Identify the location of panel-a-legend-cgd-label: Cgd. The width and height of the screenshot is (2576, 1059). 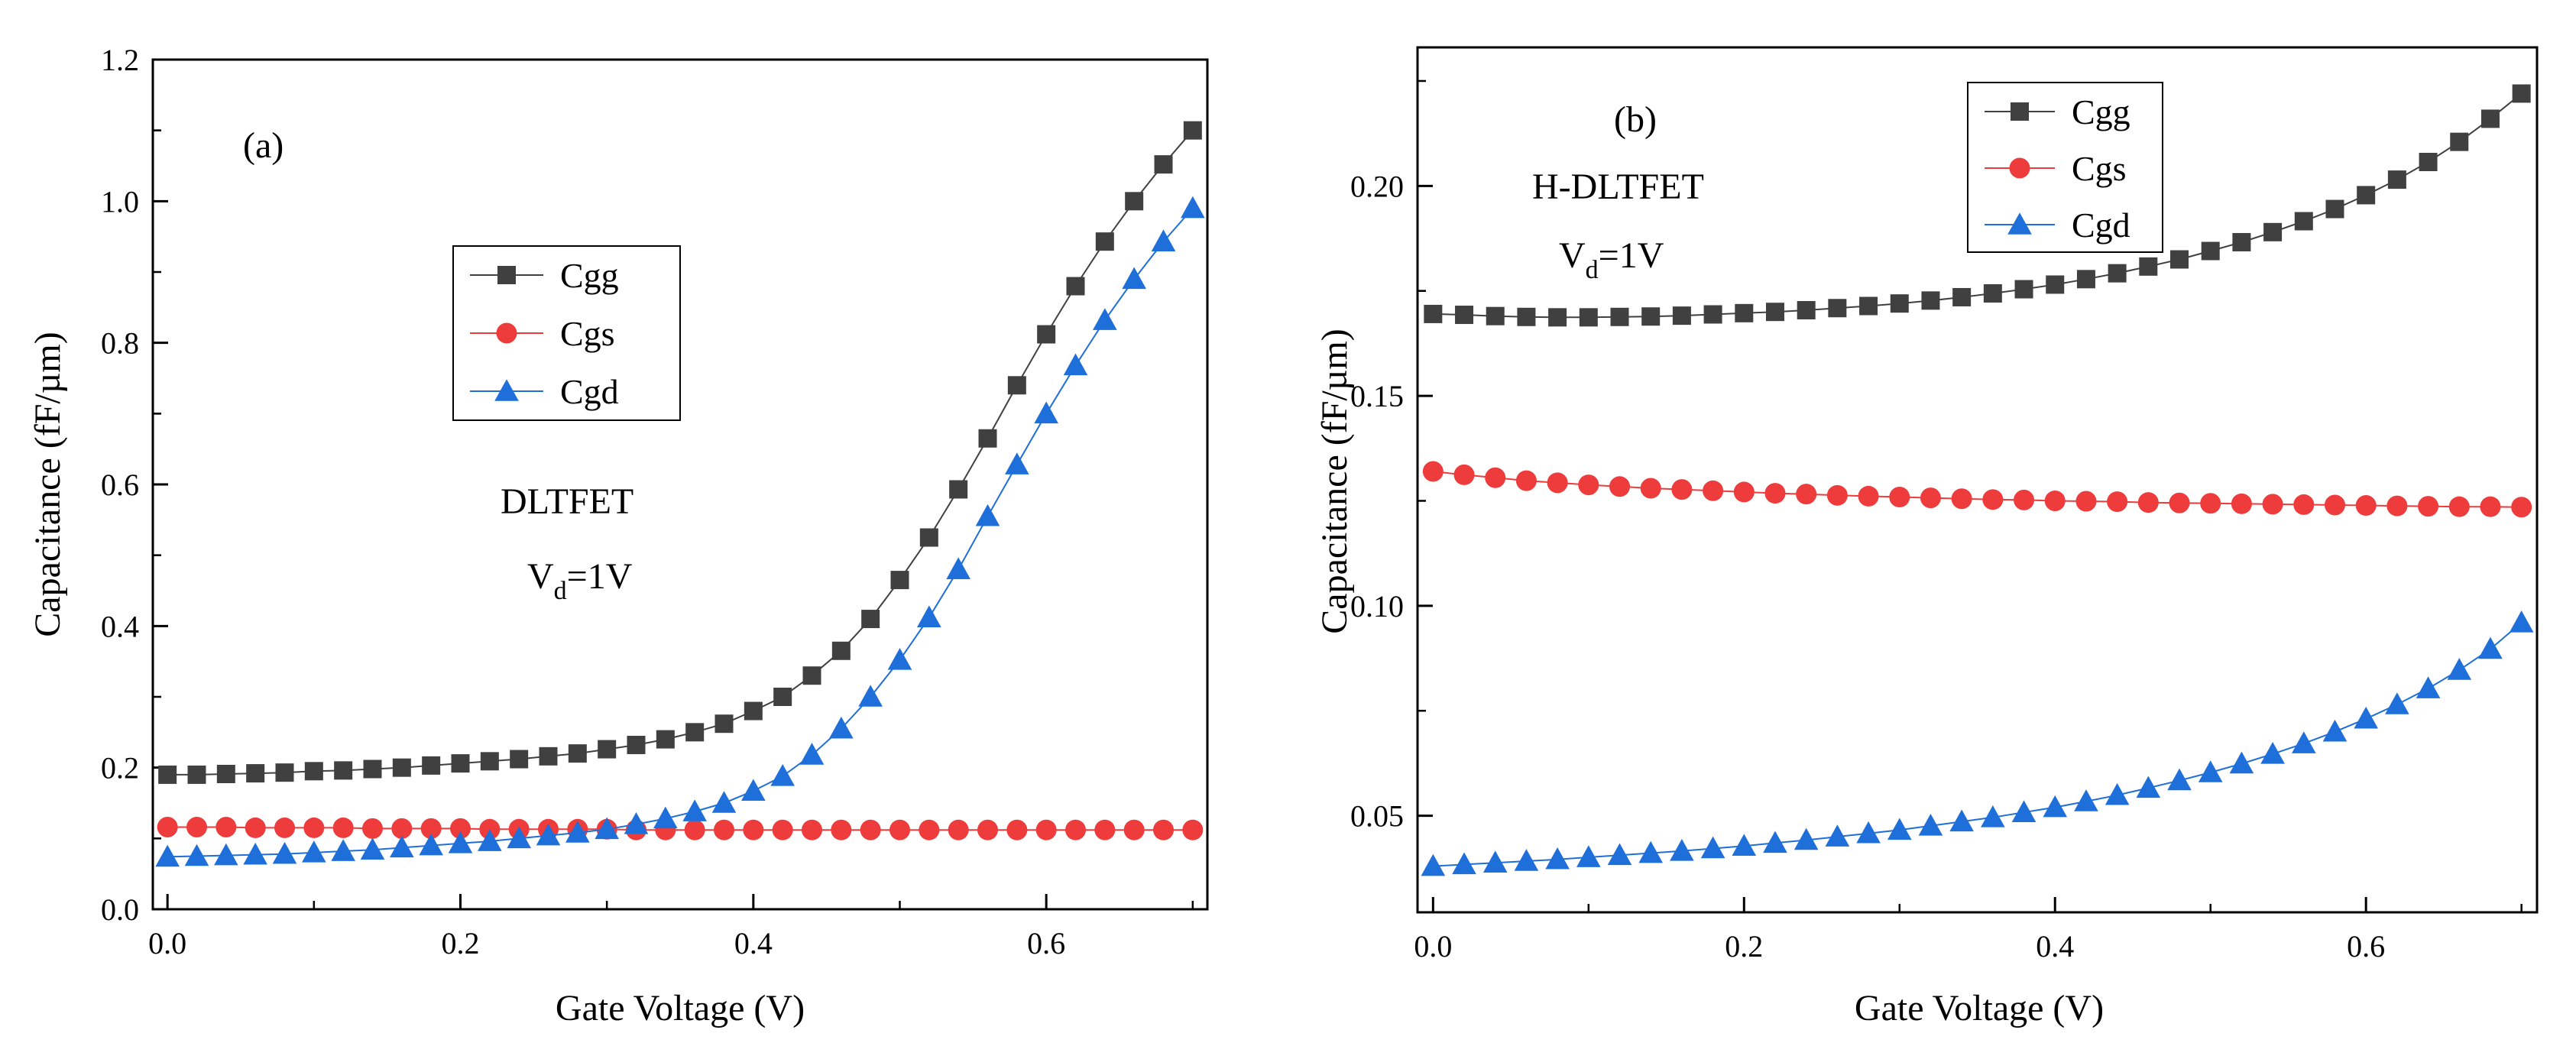
(589, 391).